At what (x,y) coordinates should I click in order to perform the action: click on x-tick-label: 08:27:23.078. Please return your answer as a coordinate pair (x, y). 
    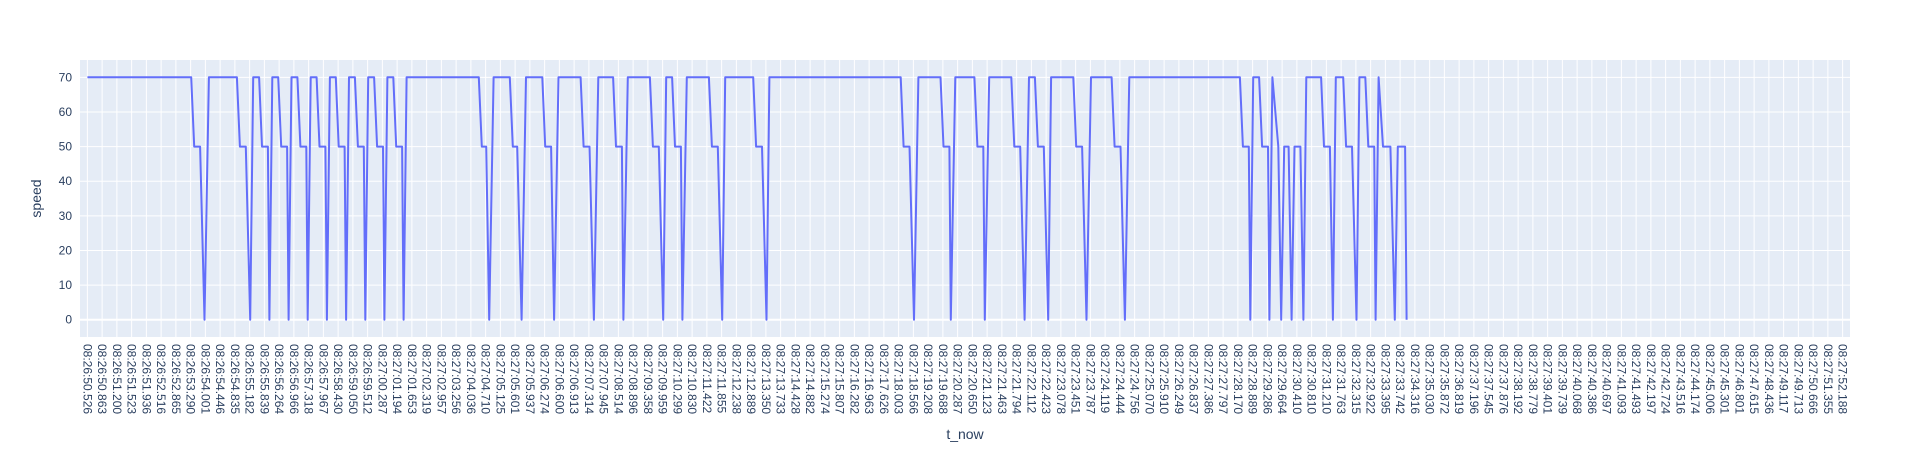
    Looking at the image, I should click on (1061, 379).